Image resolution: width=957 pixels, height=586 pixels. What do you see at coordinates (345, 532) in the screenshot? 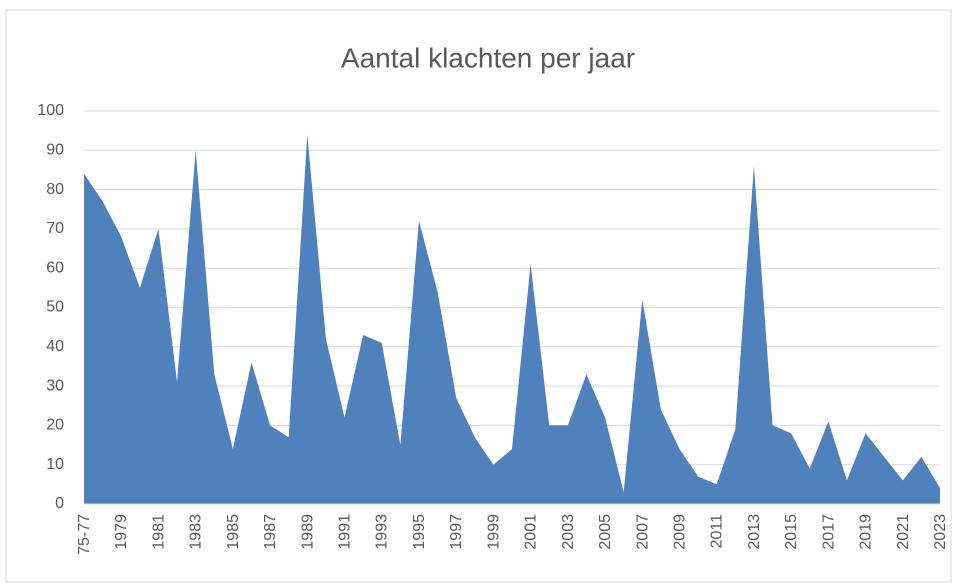
I see `x-tick-label: 1991` at bounding box center [345, 532].